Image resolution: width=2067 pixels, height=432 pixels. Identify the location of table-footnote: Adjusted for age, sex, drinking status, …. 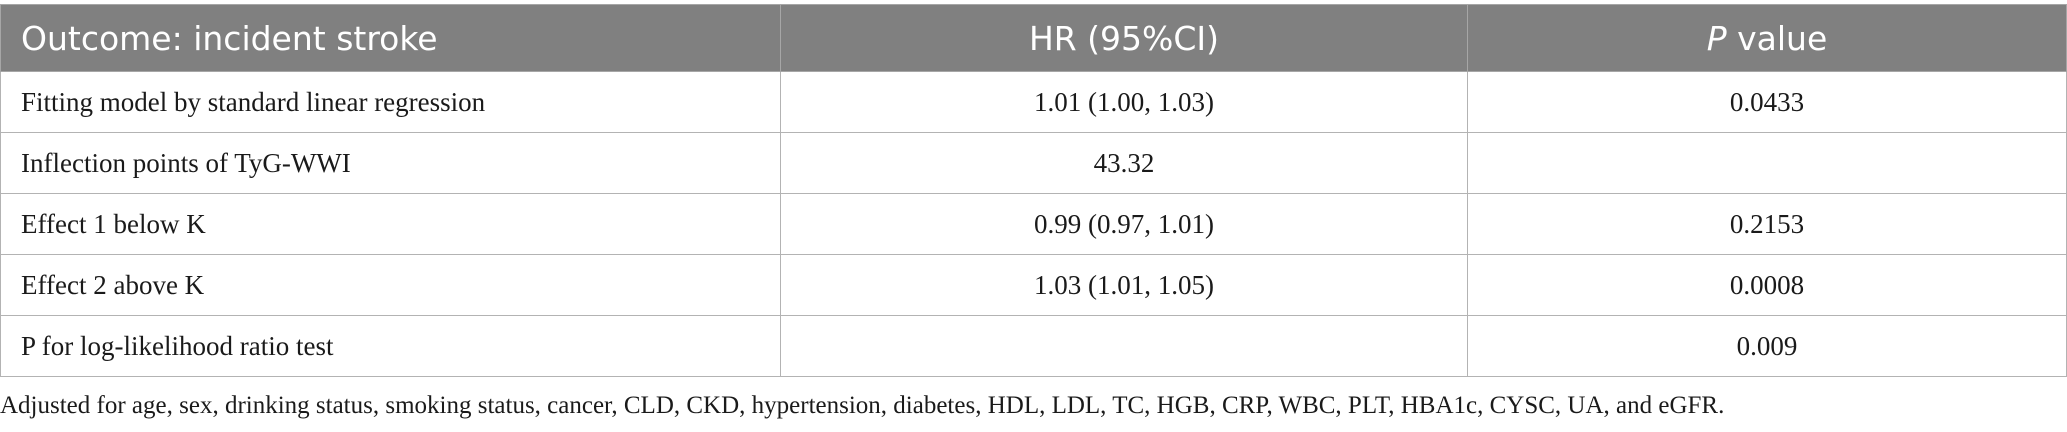
(862, 405).